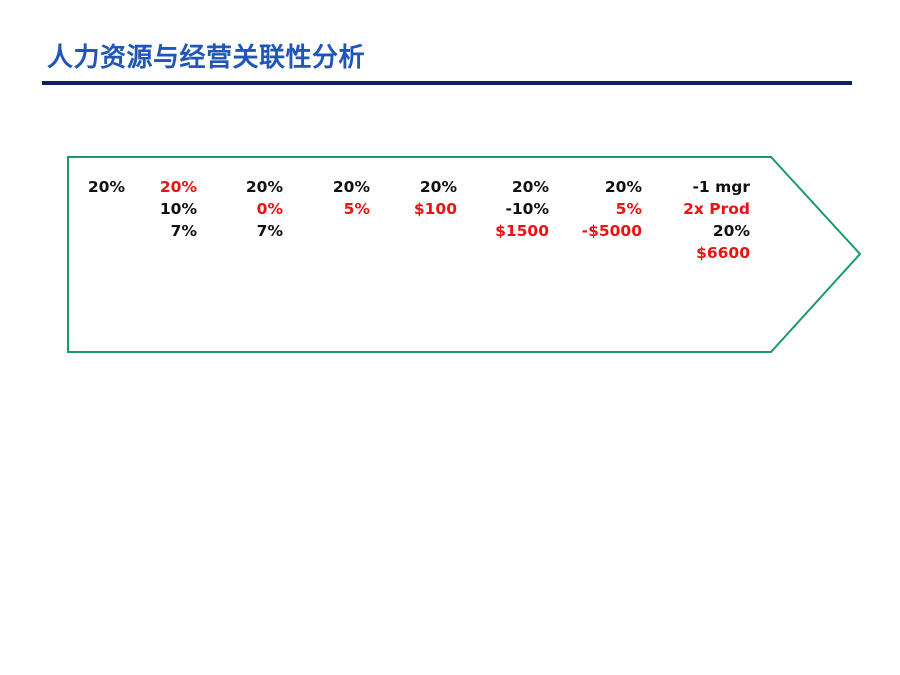 This screenshot has height=675, width=900. Describe the element at coordinates (351, 198) in the screenshot. I see `value-column-4: 20% 5%` at that location.